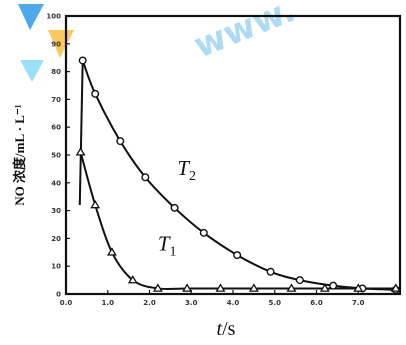 Image resolution: width=406 pixels, height=345 pixels. What do you see at coordinates (56, 156) in the screenshot?
I see `y-tick-label: 50` at bounding box center [56, 156].